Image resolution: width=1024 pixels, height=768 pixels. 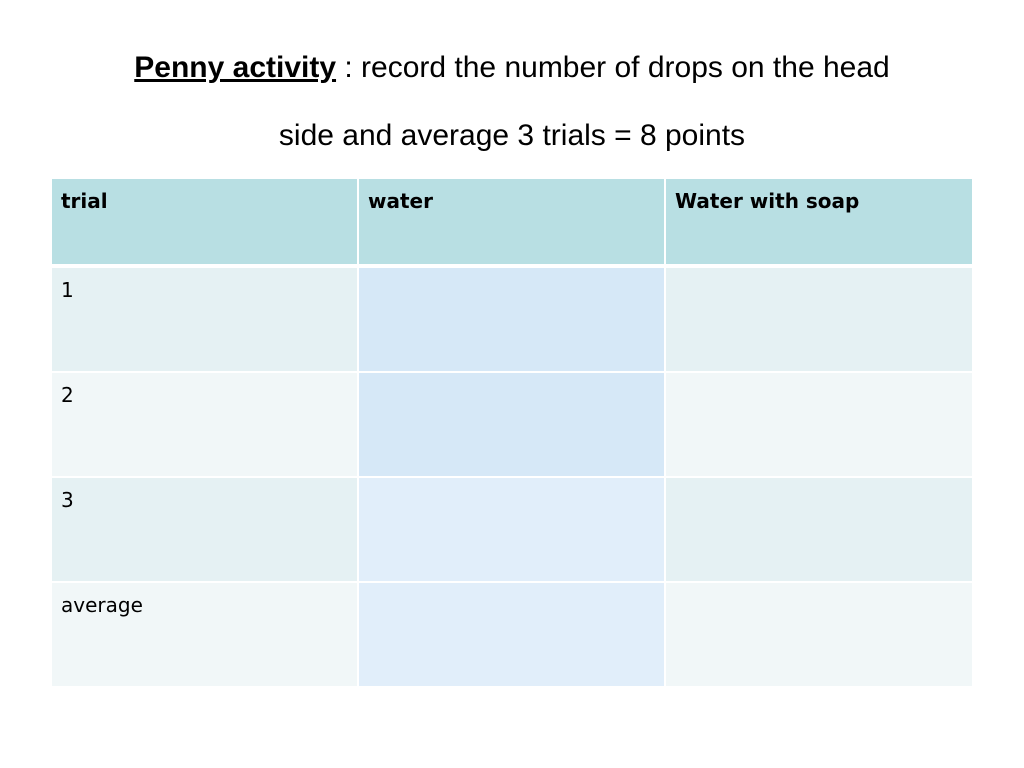 What do you see at coordinates (512, 135) in the screenshot?
I see `title-line2: side and average 3 trials = 8 points` at bounding box center [512, 135].